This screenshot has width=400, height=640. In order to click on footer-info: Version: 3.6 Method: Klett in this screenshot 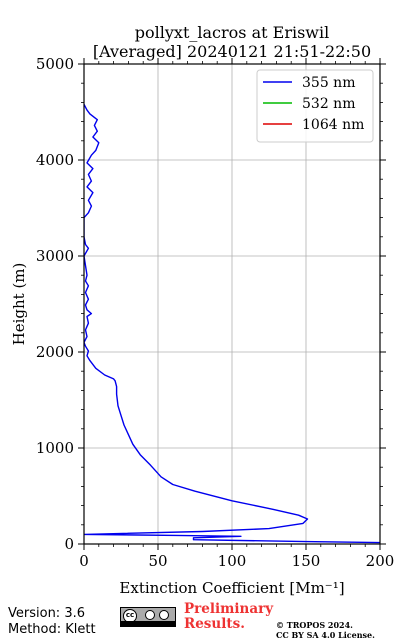, I will do `click(52, 622)`.